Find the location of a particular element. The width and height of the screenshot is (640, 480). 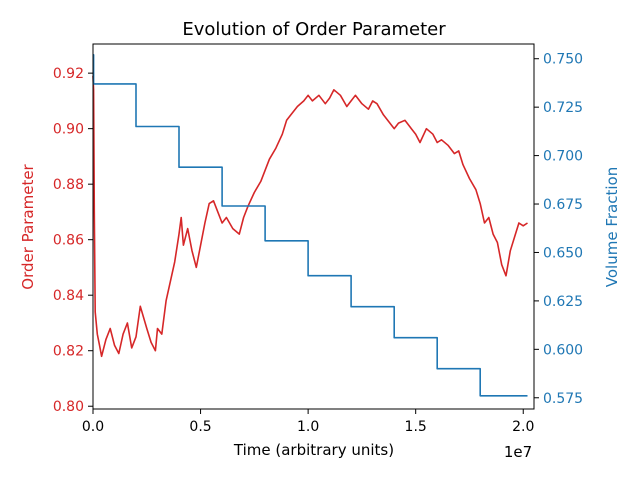

right-tick-label: 0.725 is located at coordinates (563, 108).